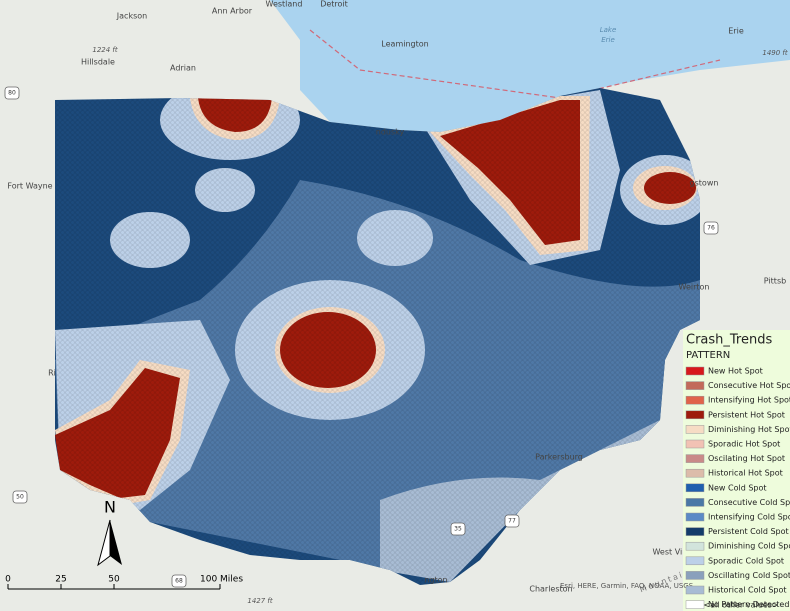 This screenshot has width=790, height=611. Describe the element at coordinates (748, 531) in the screenshot. I see `legend-label: Persistent Cold Spot` at that location.